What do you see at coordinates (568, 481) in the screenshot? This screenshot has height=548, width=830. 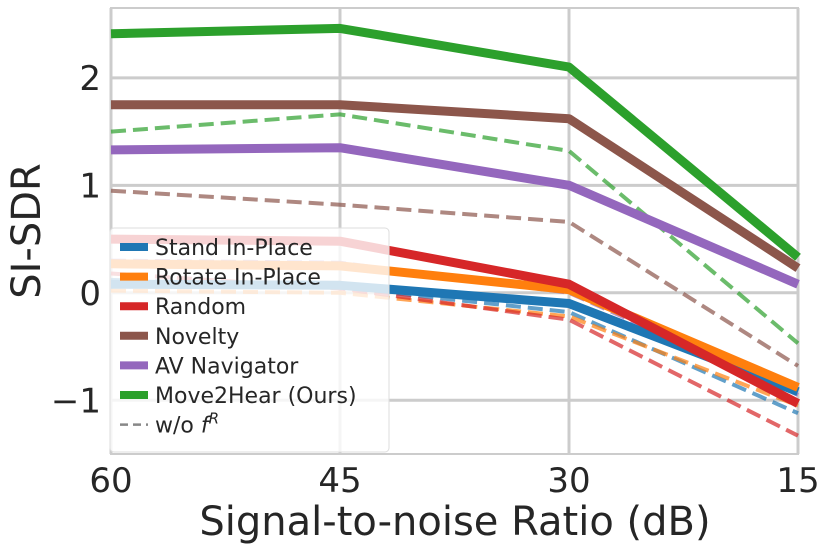 I see `x-tick-label: 30` at bounding box center [568, 481].